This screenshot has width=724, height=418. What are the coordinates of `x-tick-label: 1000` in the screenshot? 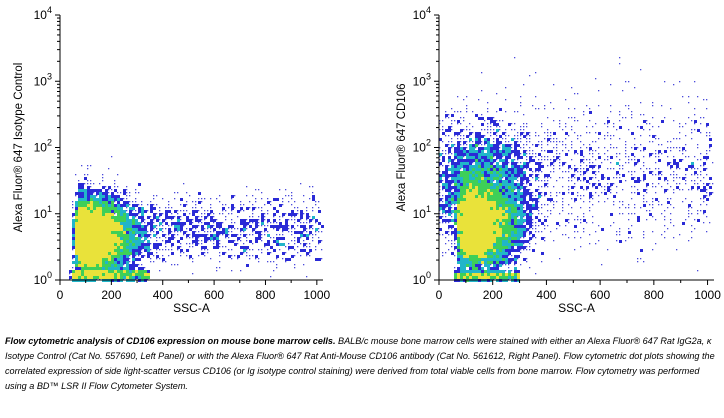 It's located at (707, 295).